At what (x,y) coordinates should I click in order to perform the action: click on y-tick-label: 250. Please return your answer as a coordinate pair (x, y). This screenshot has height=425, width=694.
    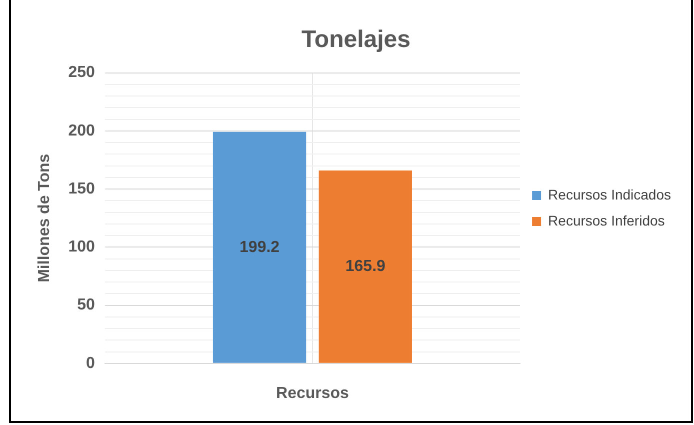
    Looking at the image, I should click on (81, 73).